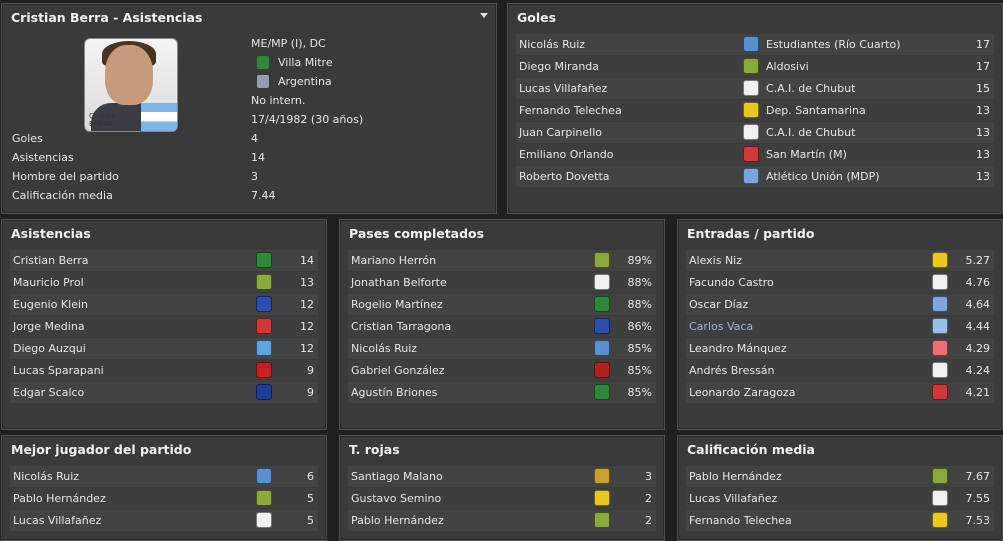 Image resolution: width=1003 pixels, height=541 pixels. What do you see at coordinates (164, 282) in the screenshot?
I see `asistencias-row: Mauricio Prol 13` at bounding box center [164, 282].